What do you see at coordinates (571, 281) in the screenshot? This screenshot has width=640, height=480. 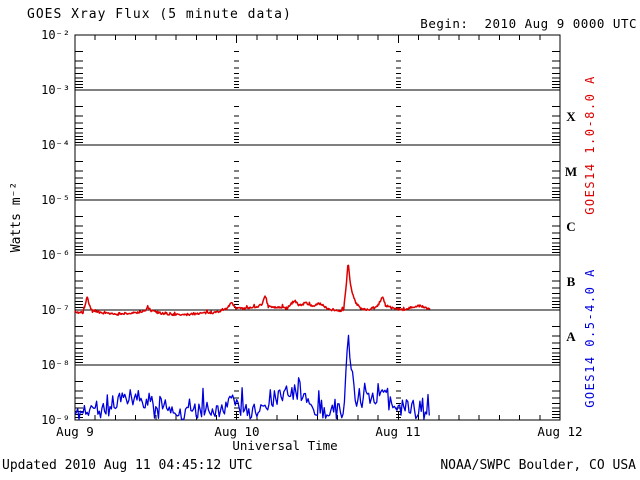 I see `flare-class-label-b: B` at bounding box center [571, 281].